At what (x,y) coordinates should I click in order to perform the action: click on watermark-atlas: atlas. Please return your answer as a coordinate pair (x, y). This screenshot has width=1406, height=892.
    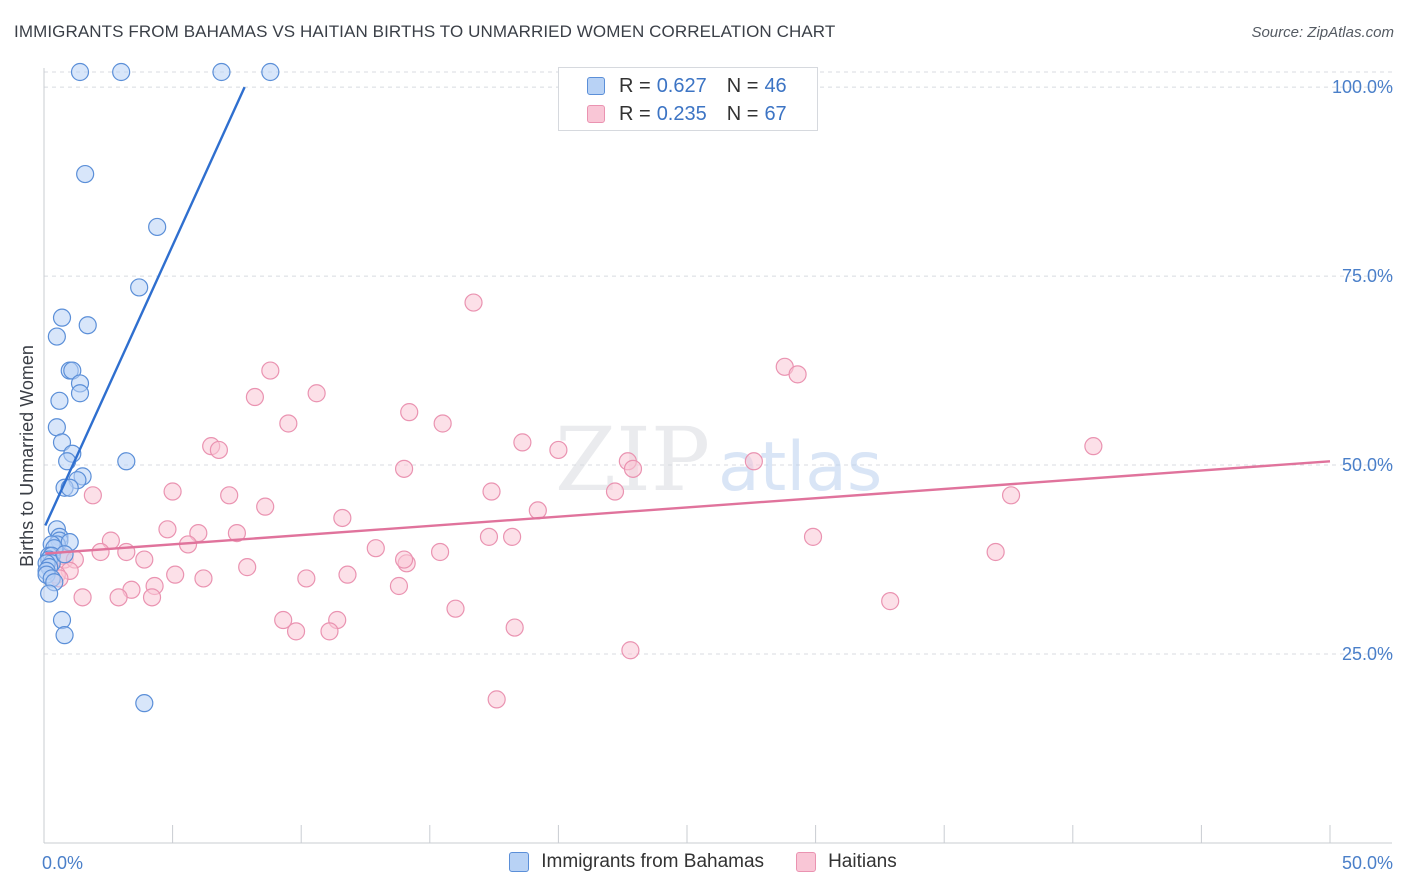
    Looking at the image, I should click on (800, 467).